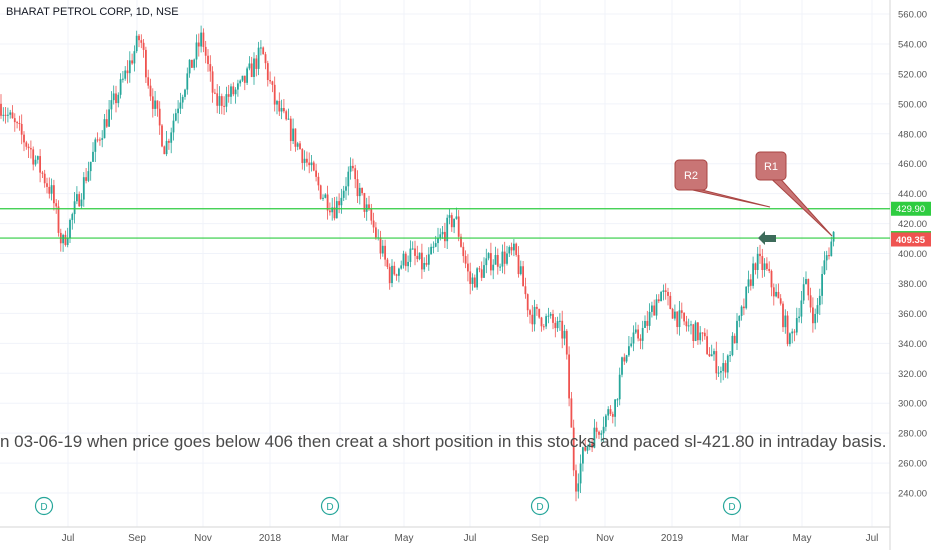 The width and height of the screenshot is (932, 550). I want to click on y-tick-label: 420.00, so click(912, 224).